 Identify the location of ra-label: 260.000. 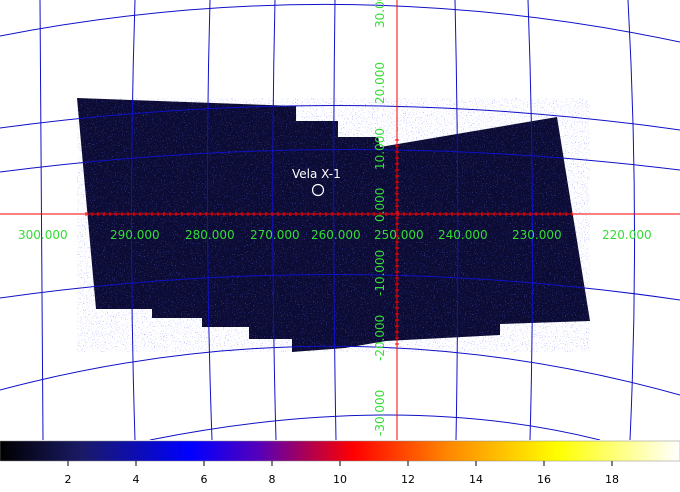
(336, 235).